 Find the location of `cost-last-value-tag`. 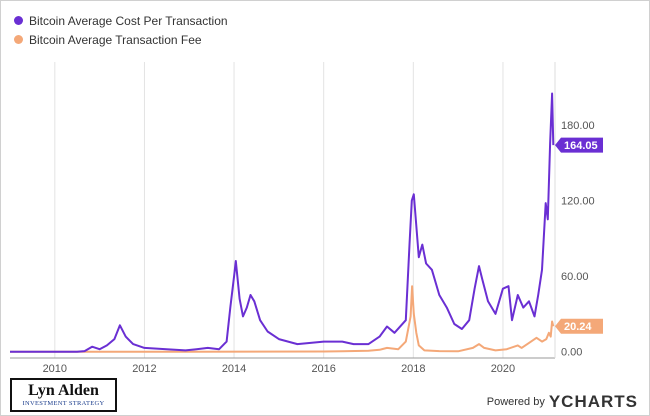

cost-last-value-tag is located at coordinates (579, 145).